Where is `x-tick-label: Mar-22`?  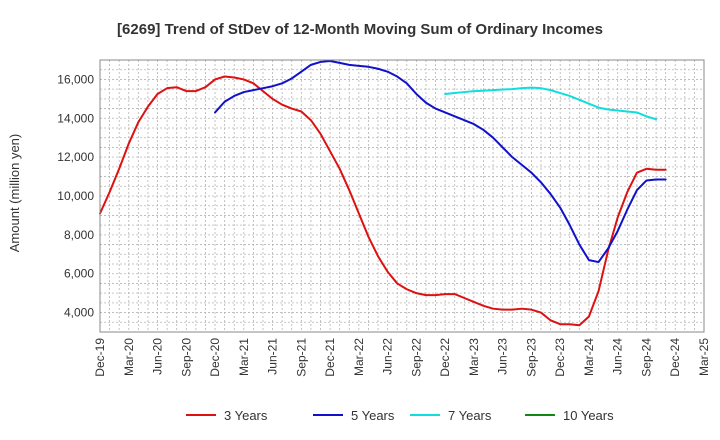 x-tick-label: Mar-22 is located at coordinates (359, 357).